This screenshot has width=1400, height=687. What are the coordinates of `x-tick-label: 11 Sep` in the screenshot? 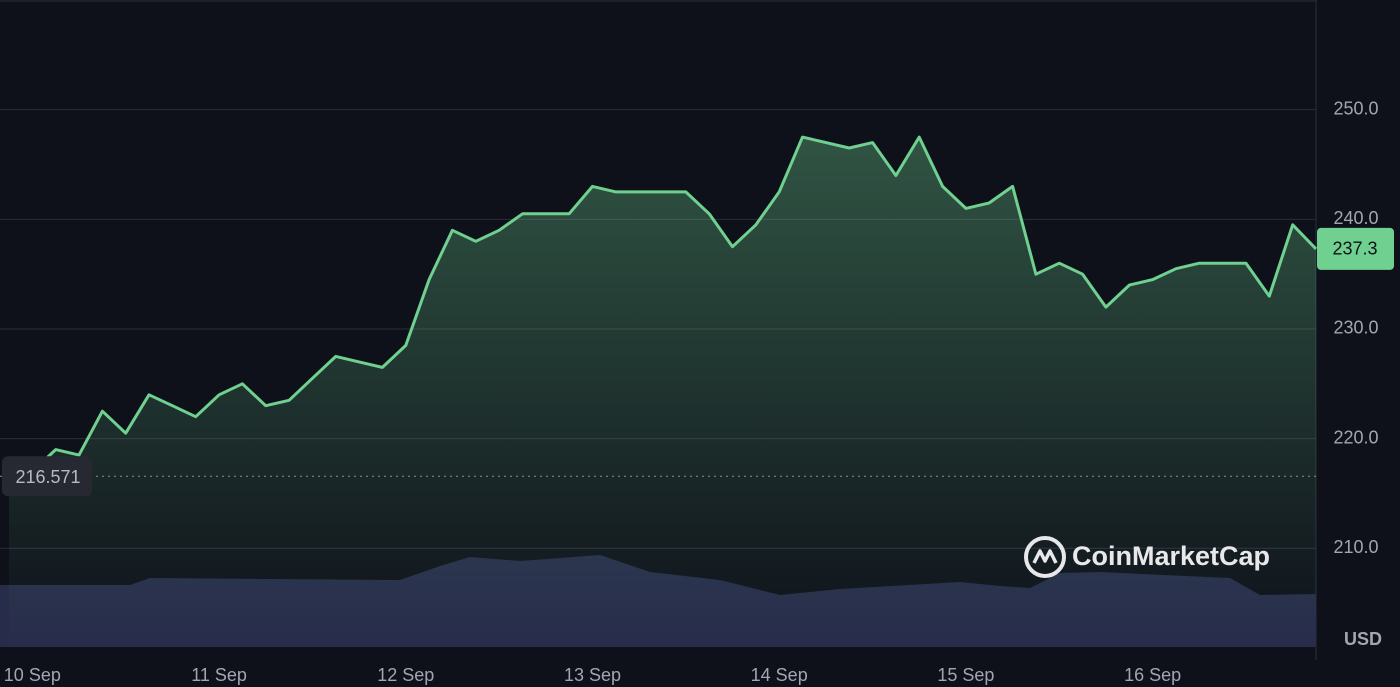 It's located at (219, 675).